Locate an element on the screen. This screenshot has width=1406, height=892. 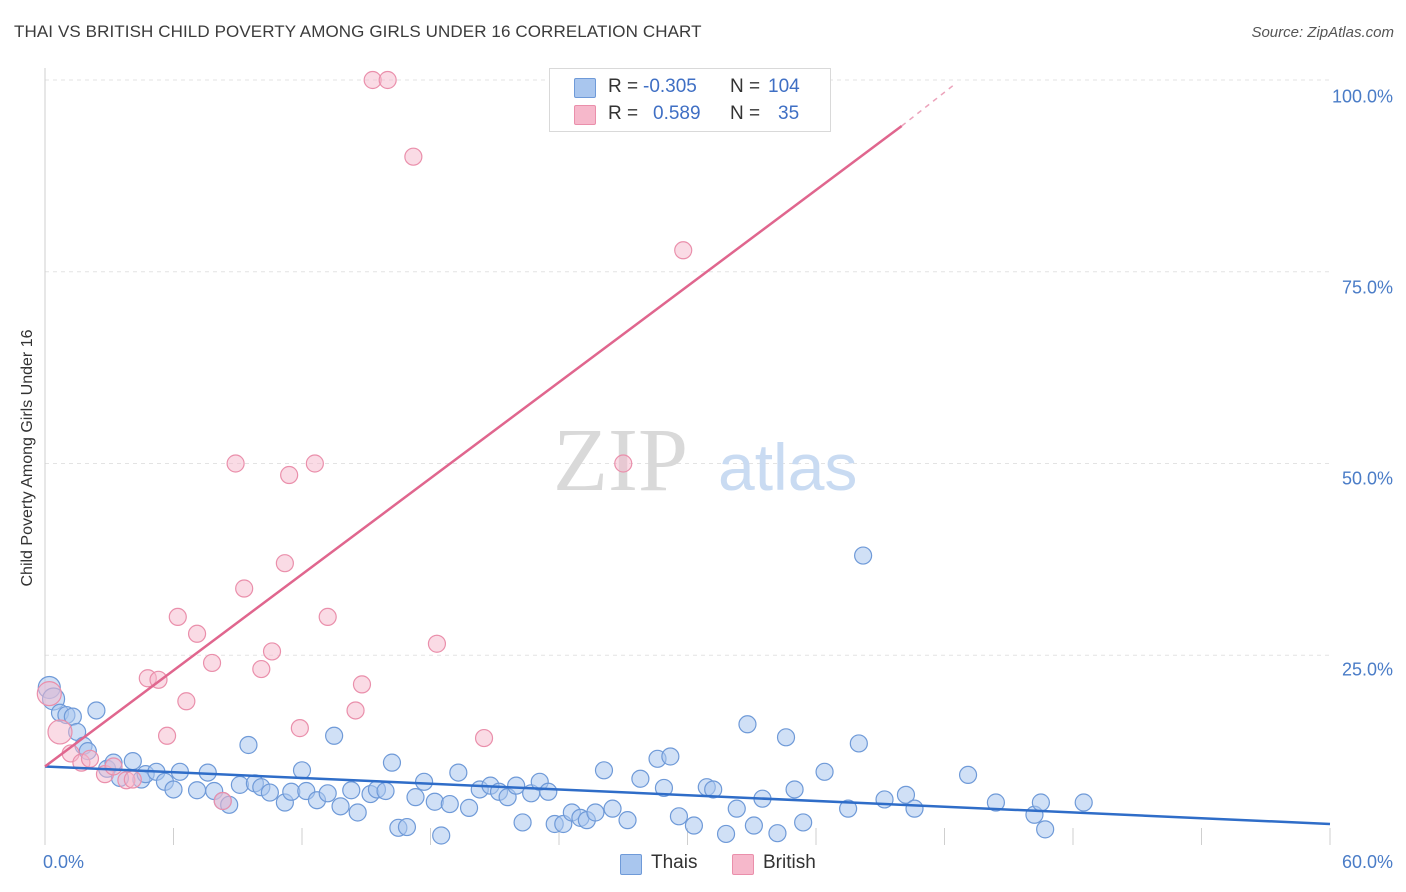
british-swatch is located at coordinates (585, 115).